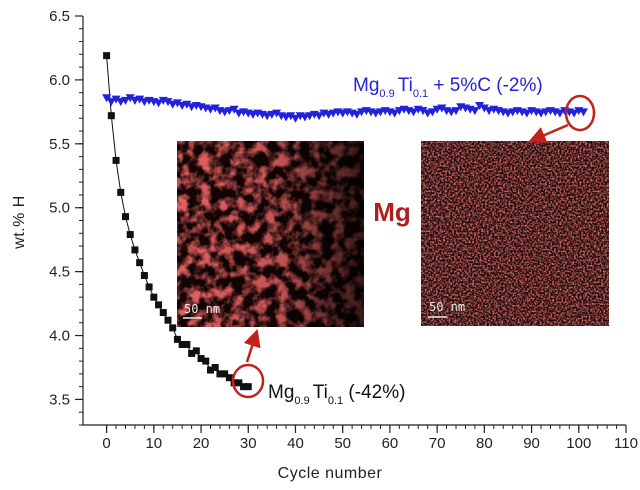 The height and width of the screenshot is (490, 640). Describe the element at coordinates (370, 438) in the screenshot. I see `x-ticks: 0 10 20 30 40 50 60 70 80 90 100 110` at that location.